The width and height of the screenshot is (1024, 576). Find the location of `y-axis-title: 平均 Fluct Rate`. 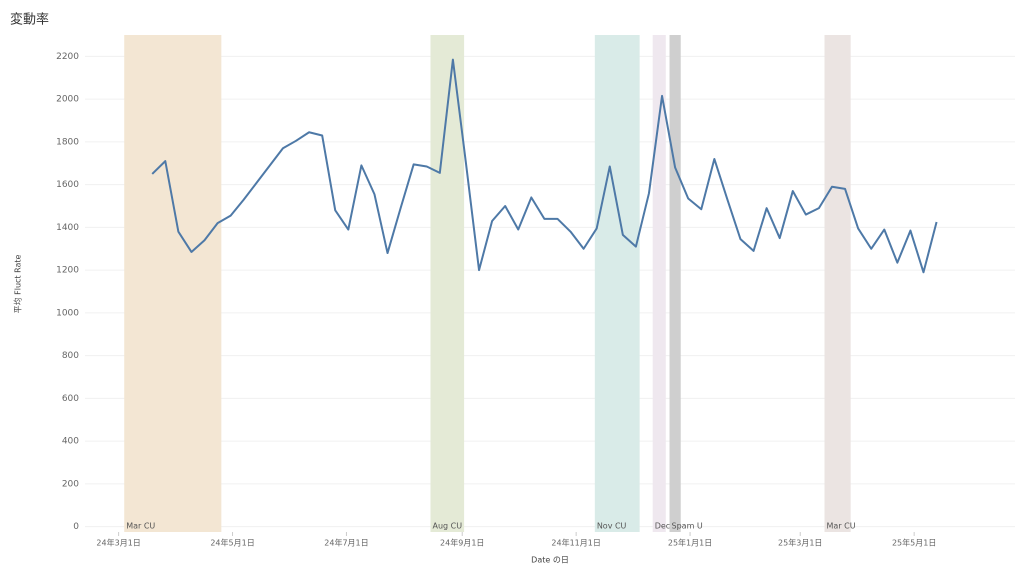

y-axis-title: 平均 Fluct Rate is located at coordinates (18, 283).